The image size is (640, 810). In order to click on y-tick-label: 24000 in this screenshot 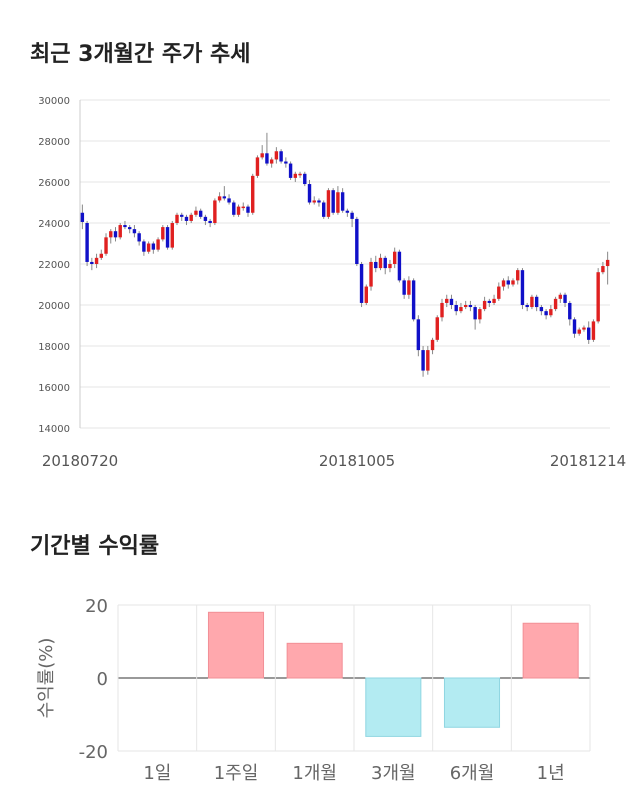, I will do `click(54, 224)`.